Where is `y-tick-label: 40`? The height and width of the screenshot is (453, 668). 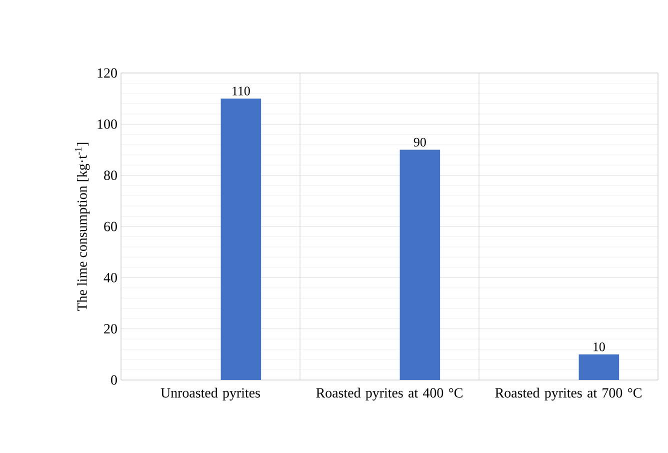
y-tick-label: 40 is located at coordinates (110, 277).